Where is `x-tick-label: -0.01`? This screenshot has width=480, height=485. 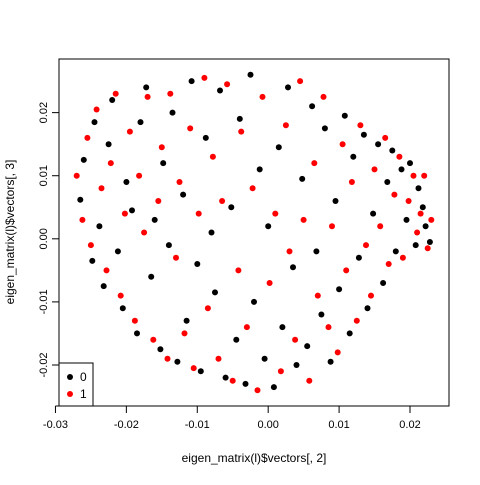
x-tick-label: -0.01 is located at coordinates (197, 425).